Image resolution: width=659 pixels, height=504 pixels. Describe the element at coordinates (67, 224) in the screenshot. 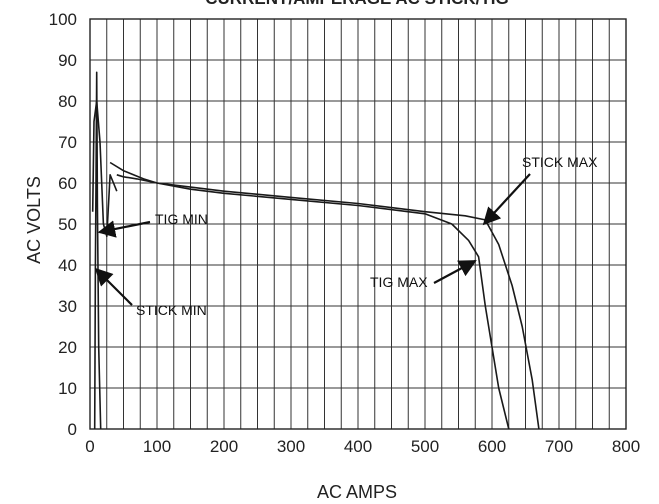

I see `y-tick-label: 50` at that location.